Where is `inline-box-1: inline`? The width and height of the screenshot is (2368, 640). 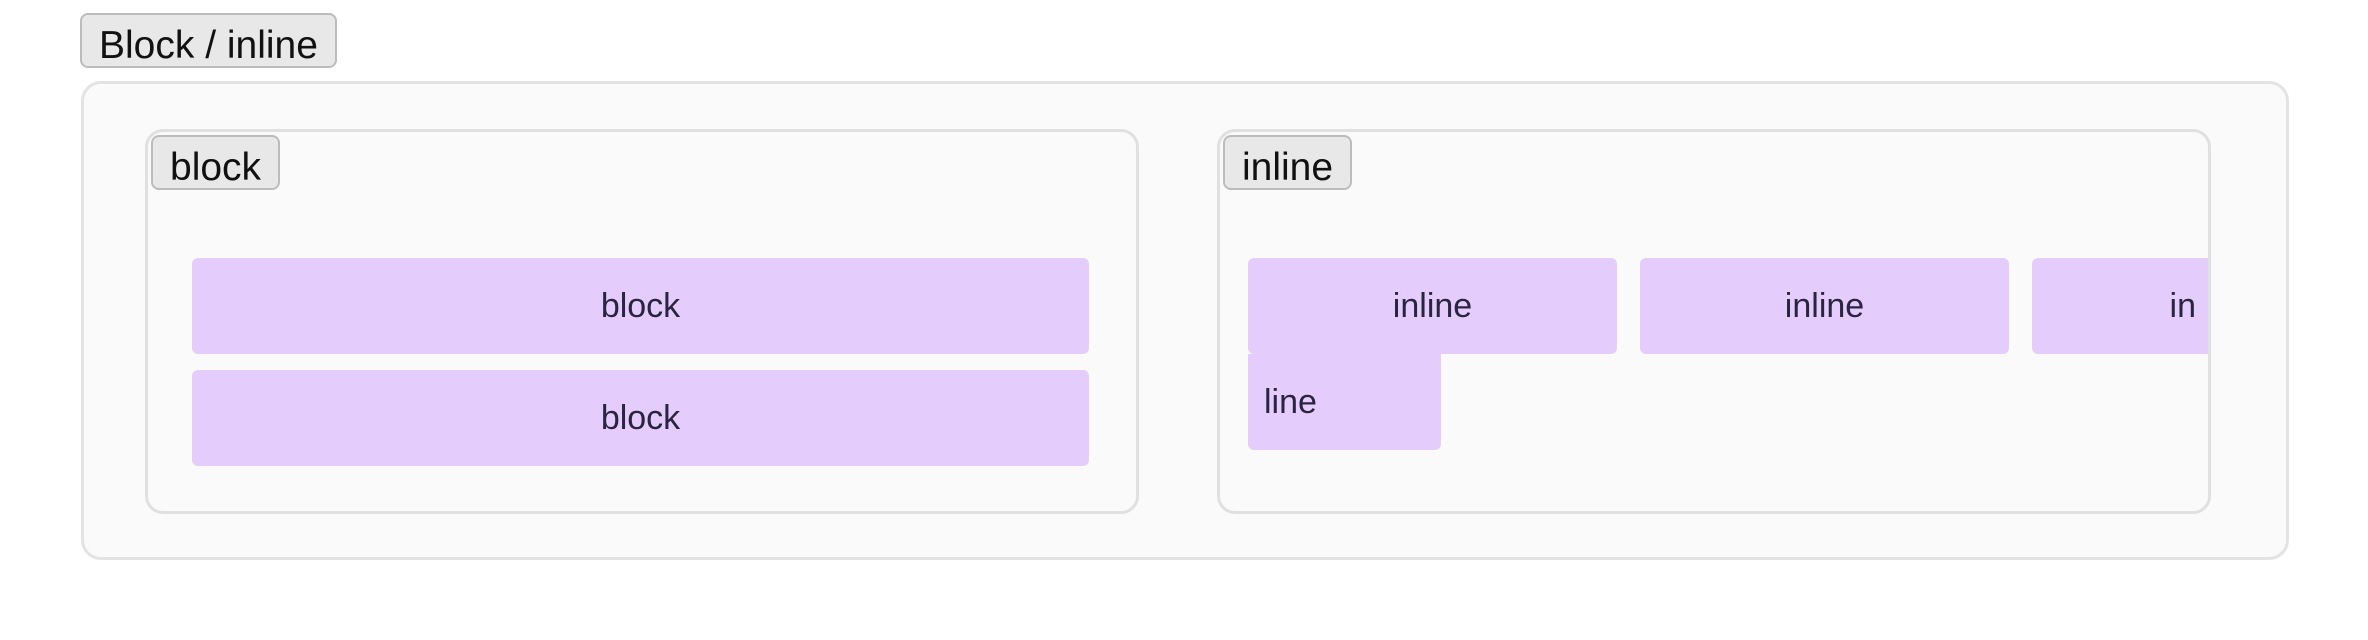
inline-box-1: inline is located at coordinates (1432, 306).